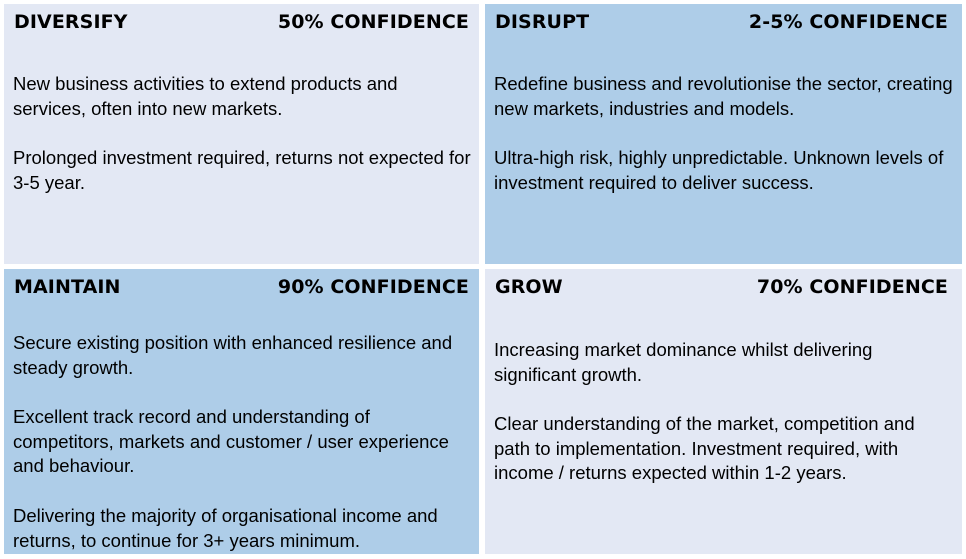 This screenshot has height=559, width=966. I want to click on quadrant-title: MAINTAIN, so click(67, 287).